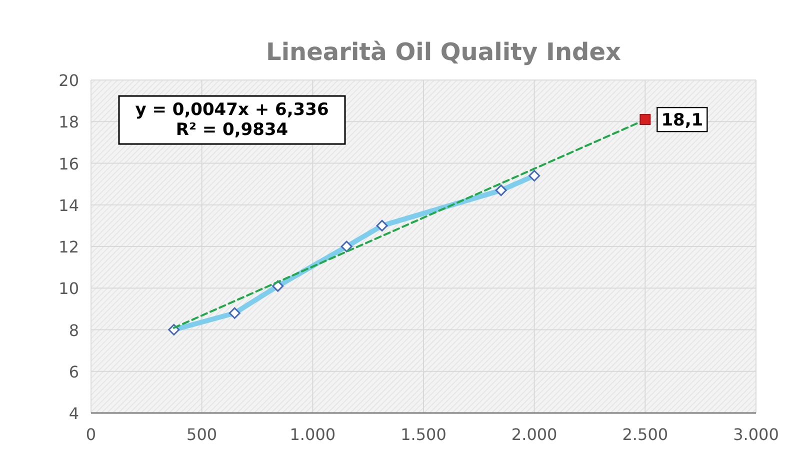 Image resolution: width=807 pixels, height=458 pixels. What do you see at coordinates (68, 164) in the screenshot?
I see `y-tick-label: 16` at bounding box center [68, 164].